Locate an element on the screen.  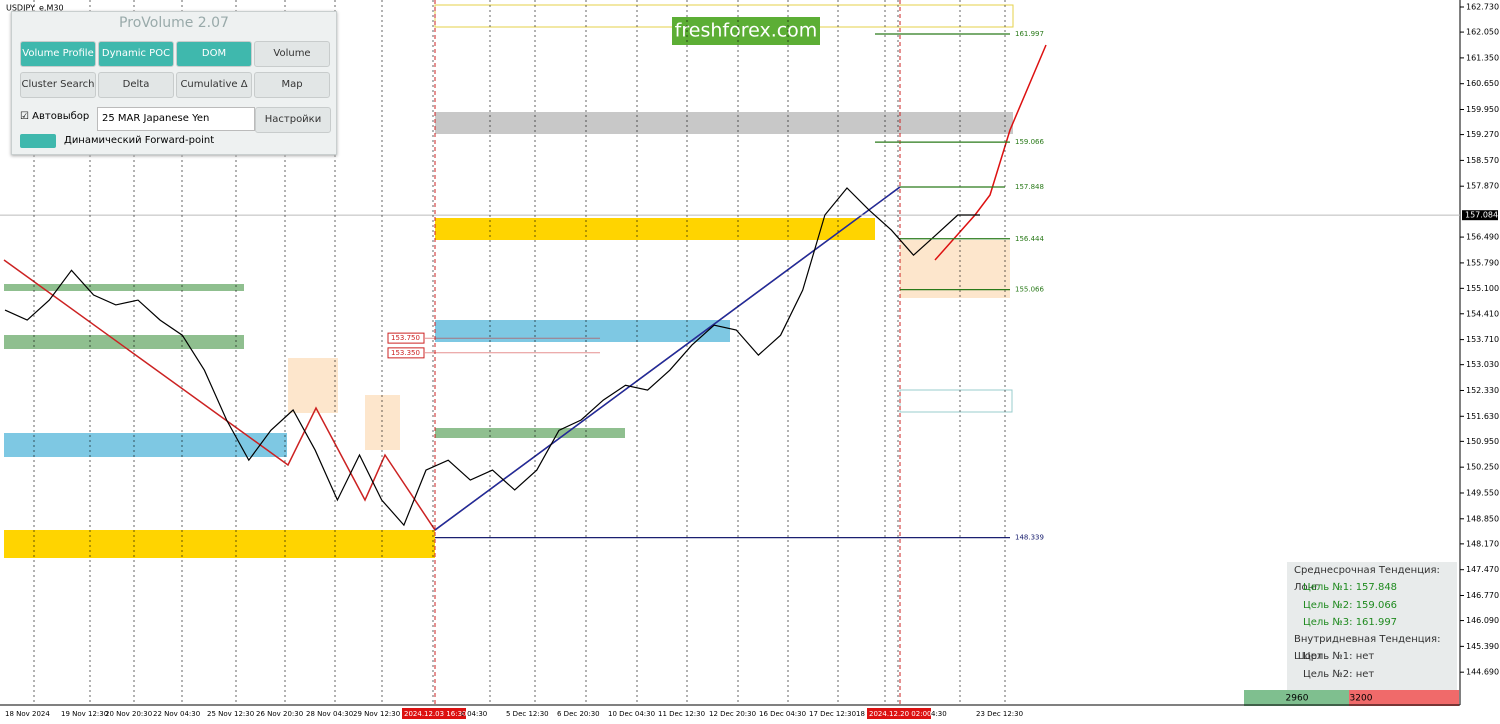
y-tick-label: 144.690 is located at coordinates (1482, 672).